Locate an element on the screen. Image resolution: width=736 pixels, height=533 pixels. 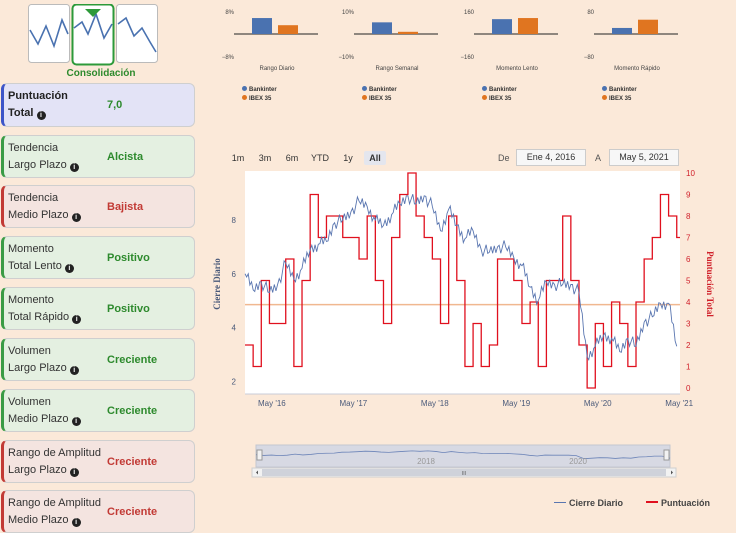
indicator-value: Alcista is located at coordinates (125, 156).